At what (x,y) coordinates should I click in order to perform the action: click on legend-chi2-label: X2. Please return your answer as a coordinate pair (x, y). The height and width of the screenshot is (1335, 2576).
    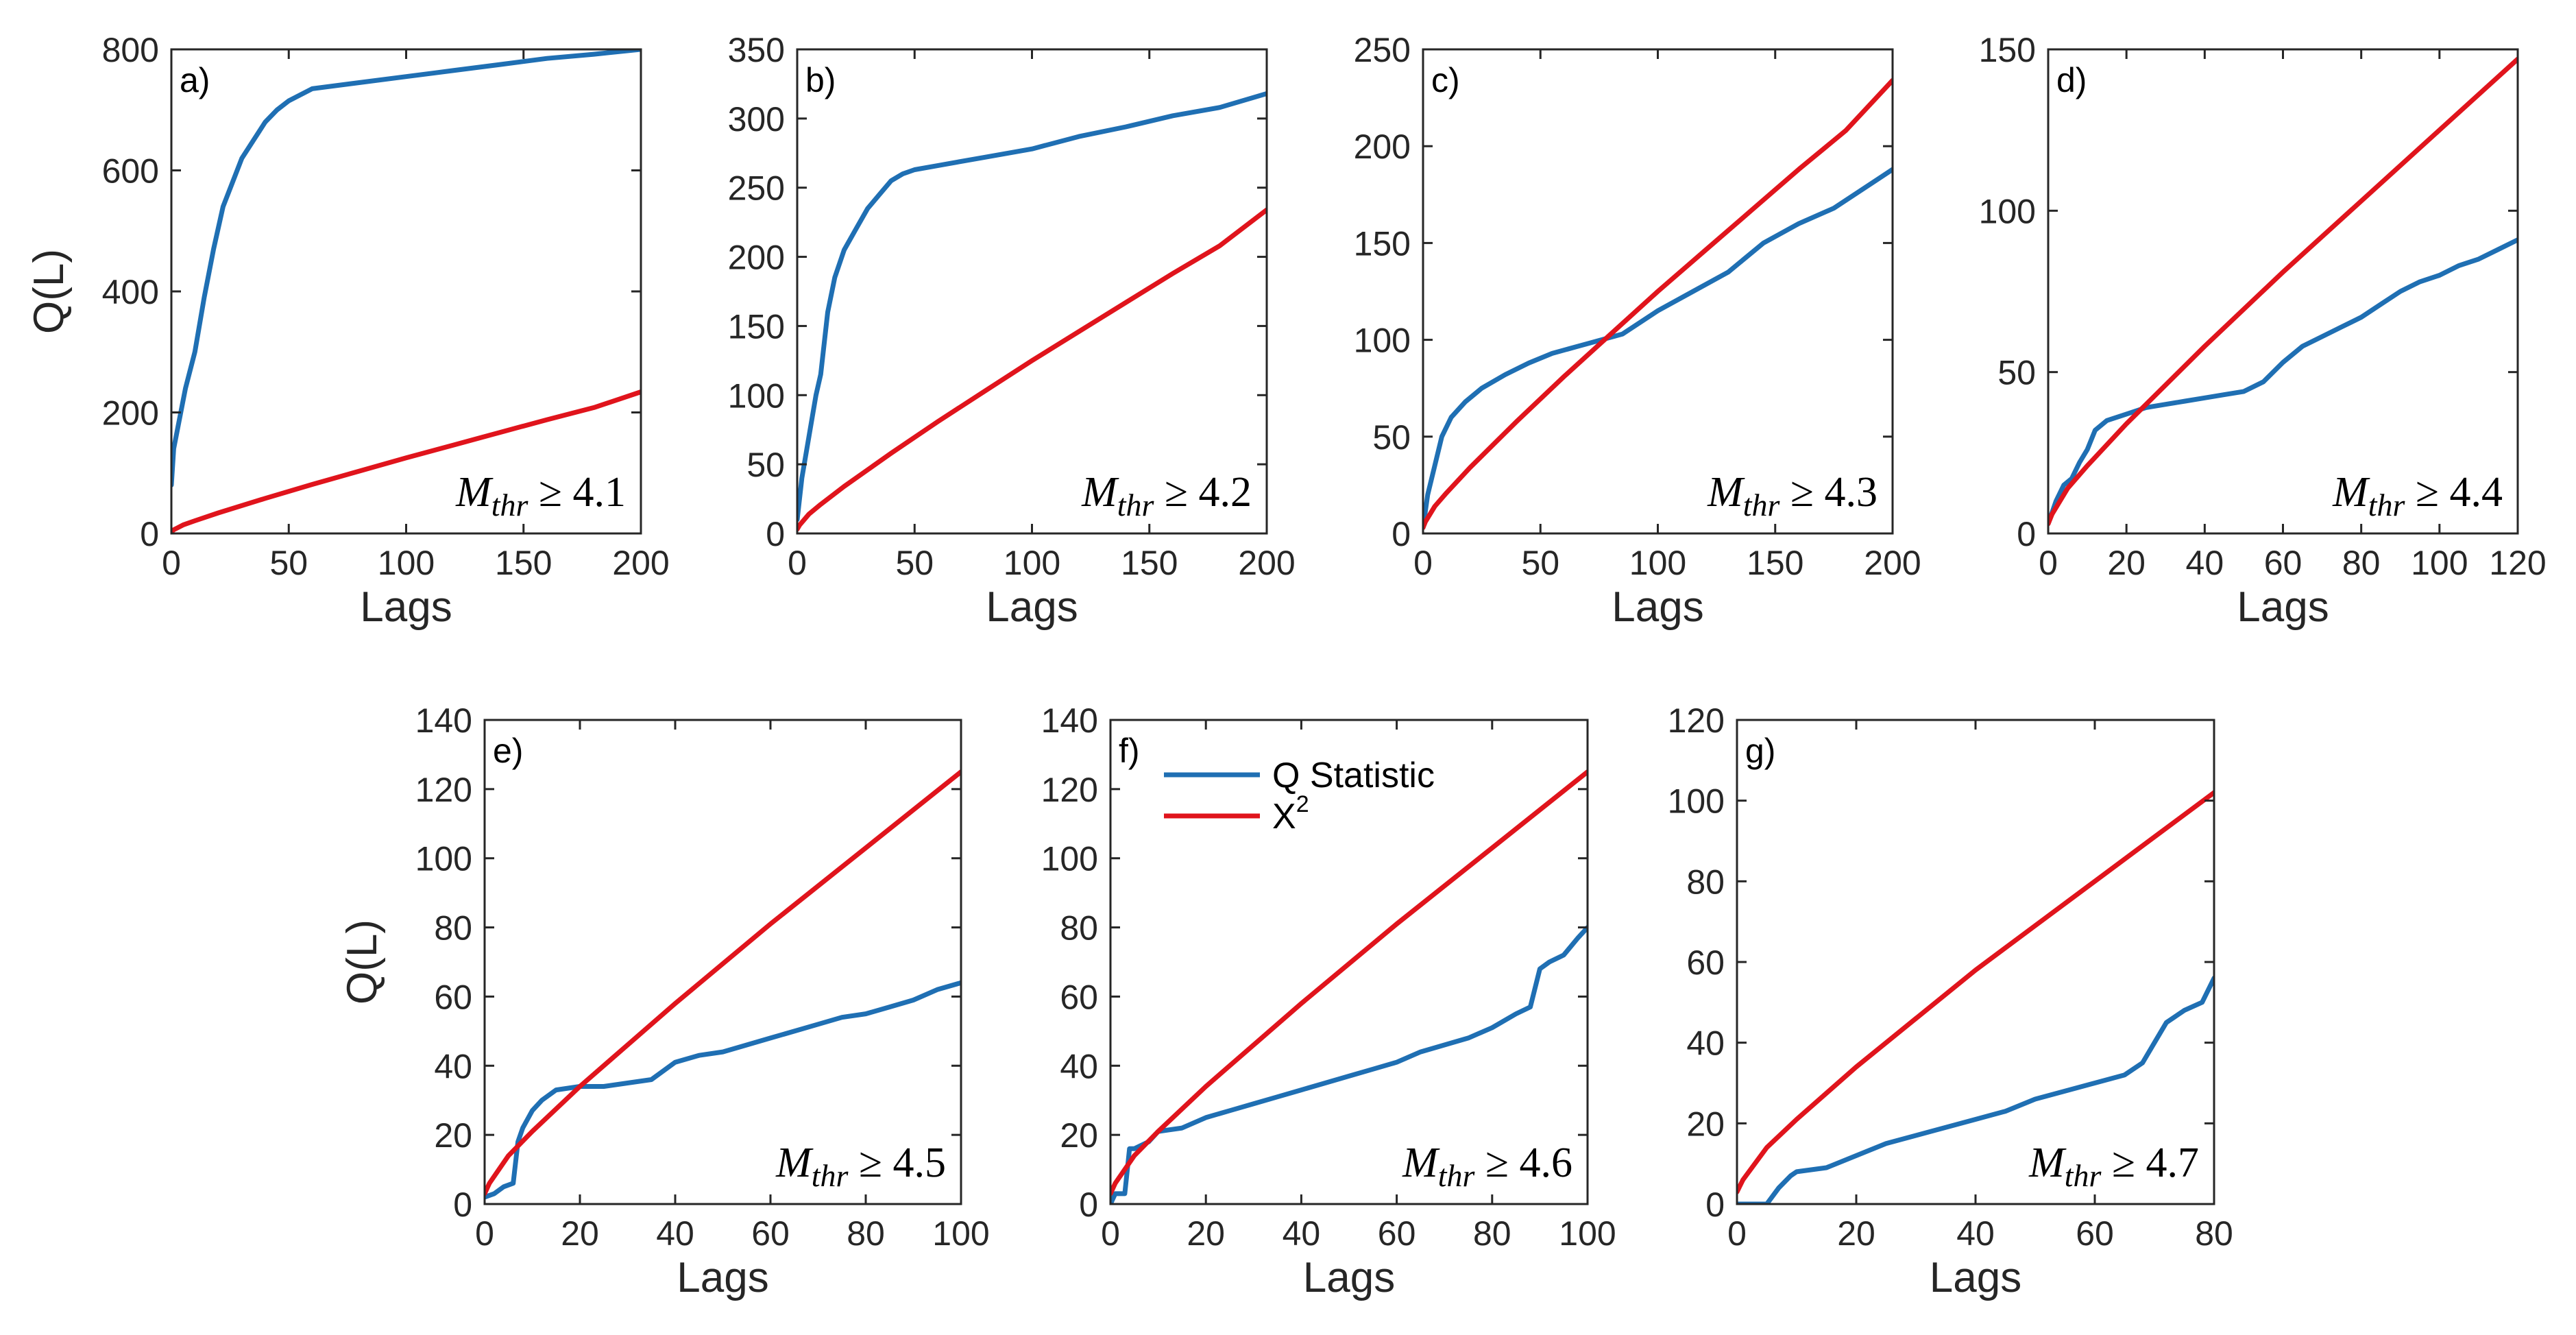
    Looking at the image, I should click on (1290, 814).